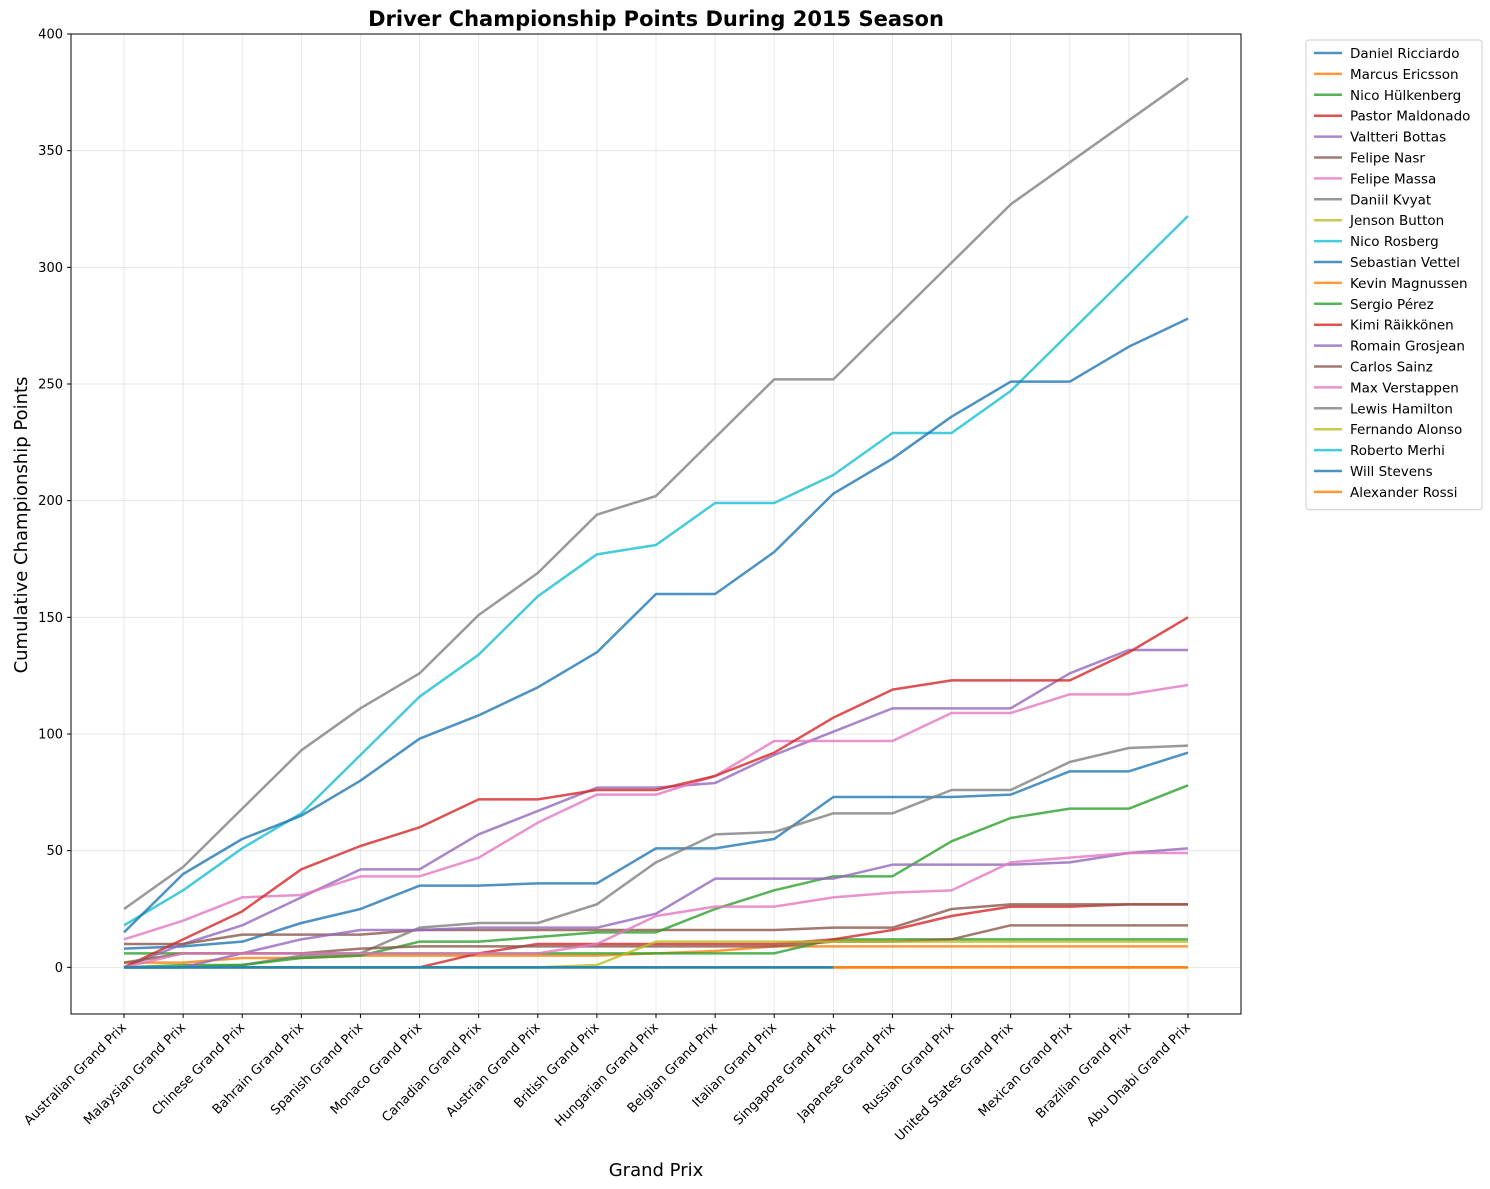 This screenshot has height=1189, width=1490. Describe the element at coordinates (1410, 117) in the screenshot. I see `legend-label: Pastor Maldonado` at that location.